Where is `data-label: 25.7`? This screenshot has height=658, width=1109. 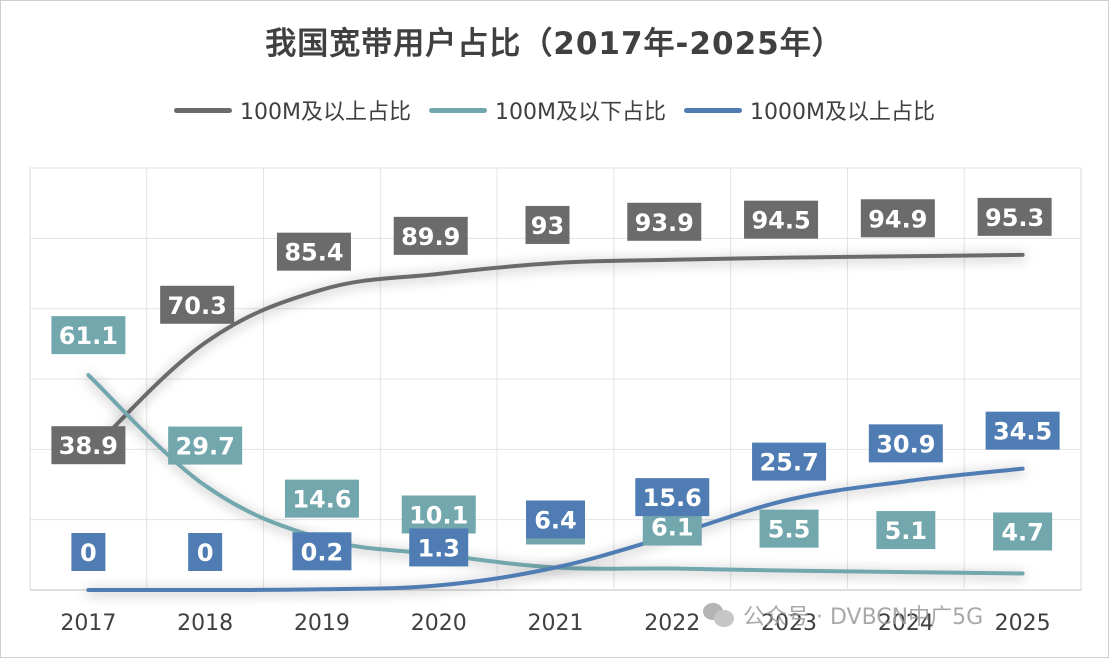
data-label: 25.7 is located at coordinates (789, 461).